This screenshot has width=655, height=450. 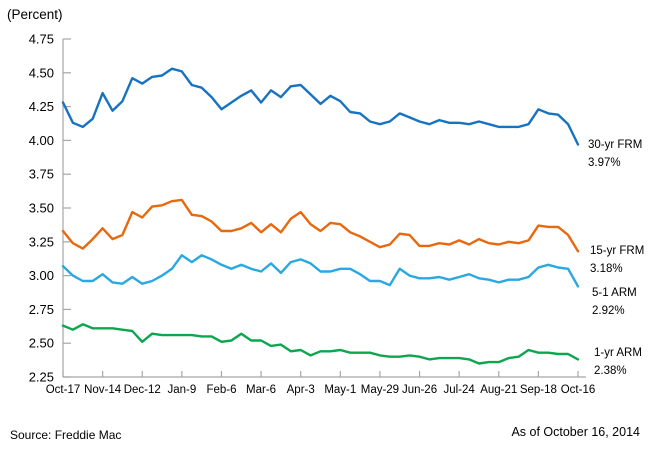 What do you see at coordinates (181, 390) in the screenshot?
I see `x-axis-tick-label: Jan-9` at bounding box center [181, 390].